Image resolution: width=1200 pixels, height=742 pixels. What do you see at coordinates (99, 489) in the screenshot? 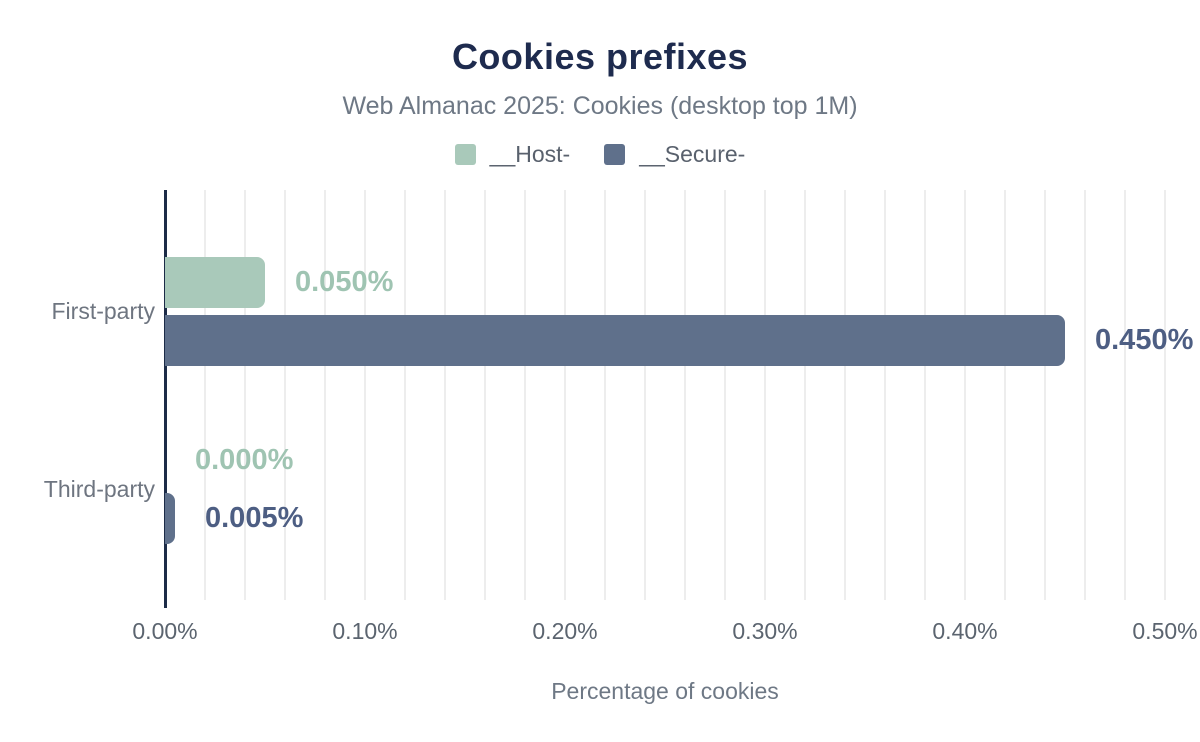
I see `category-label: Third-party` at bounding box center [99, 489].